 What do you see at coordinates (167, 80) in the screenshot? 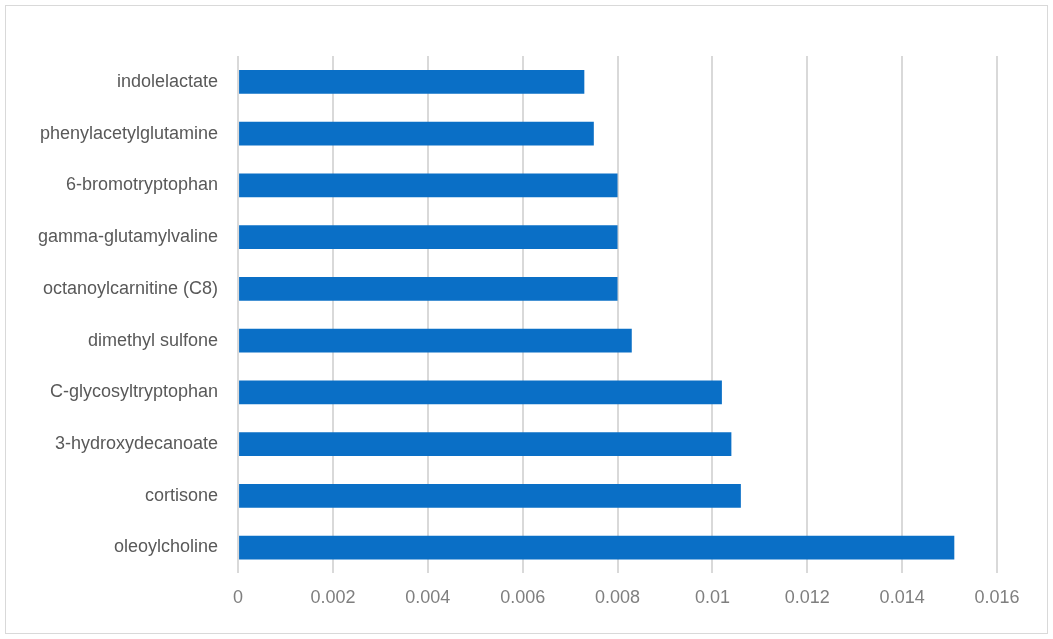
I see `y-tick-label: indolelactate` at bounding box center [167, 80].